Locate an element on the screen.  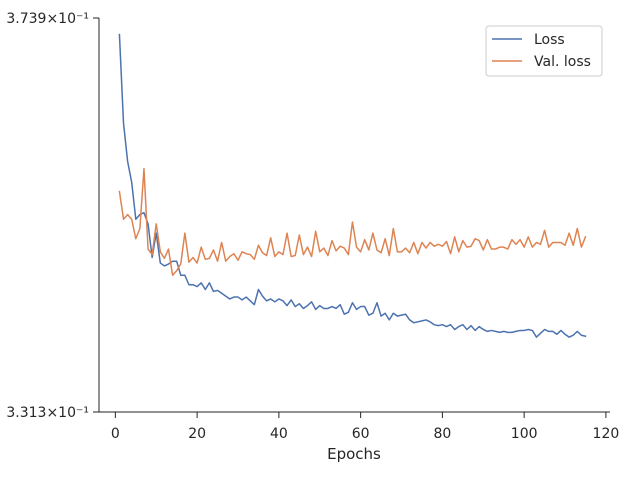
y-tick-label: 3.313×10⁻¹ is located at coordinates (47, 413).